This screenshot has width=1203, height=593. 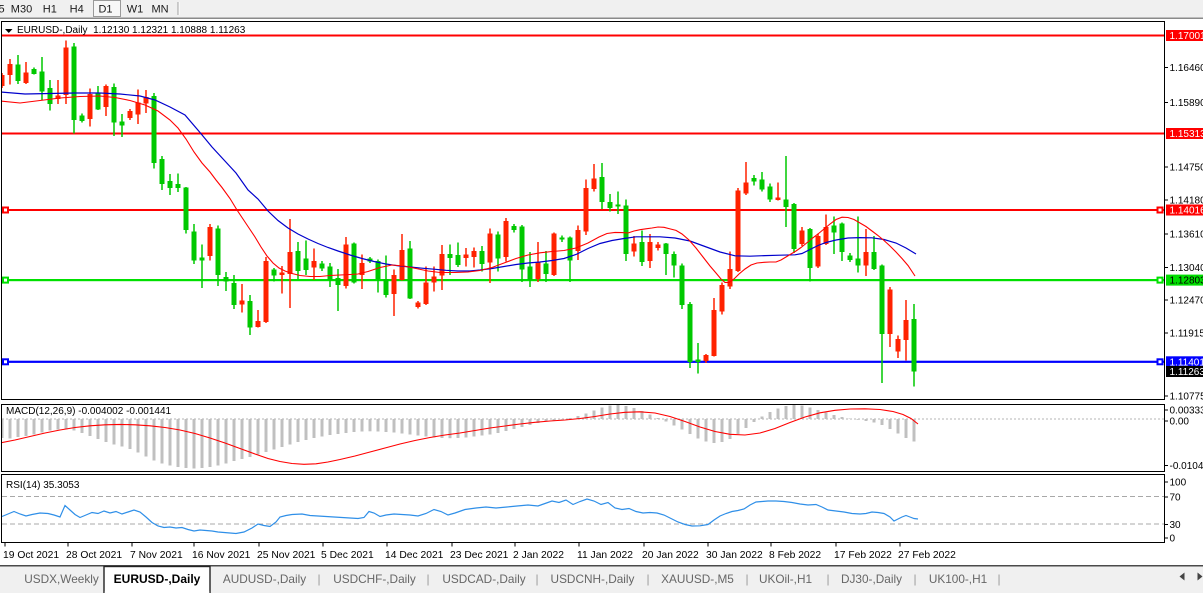 I want to click on svg-text: 5, so click(x=2, y=10).